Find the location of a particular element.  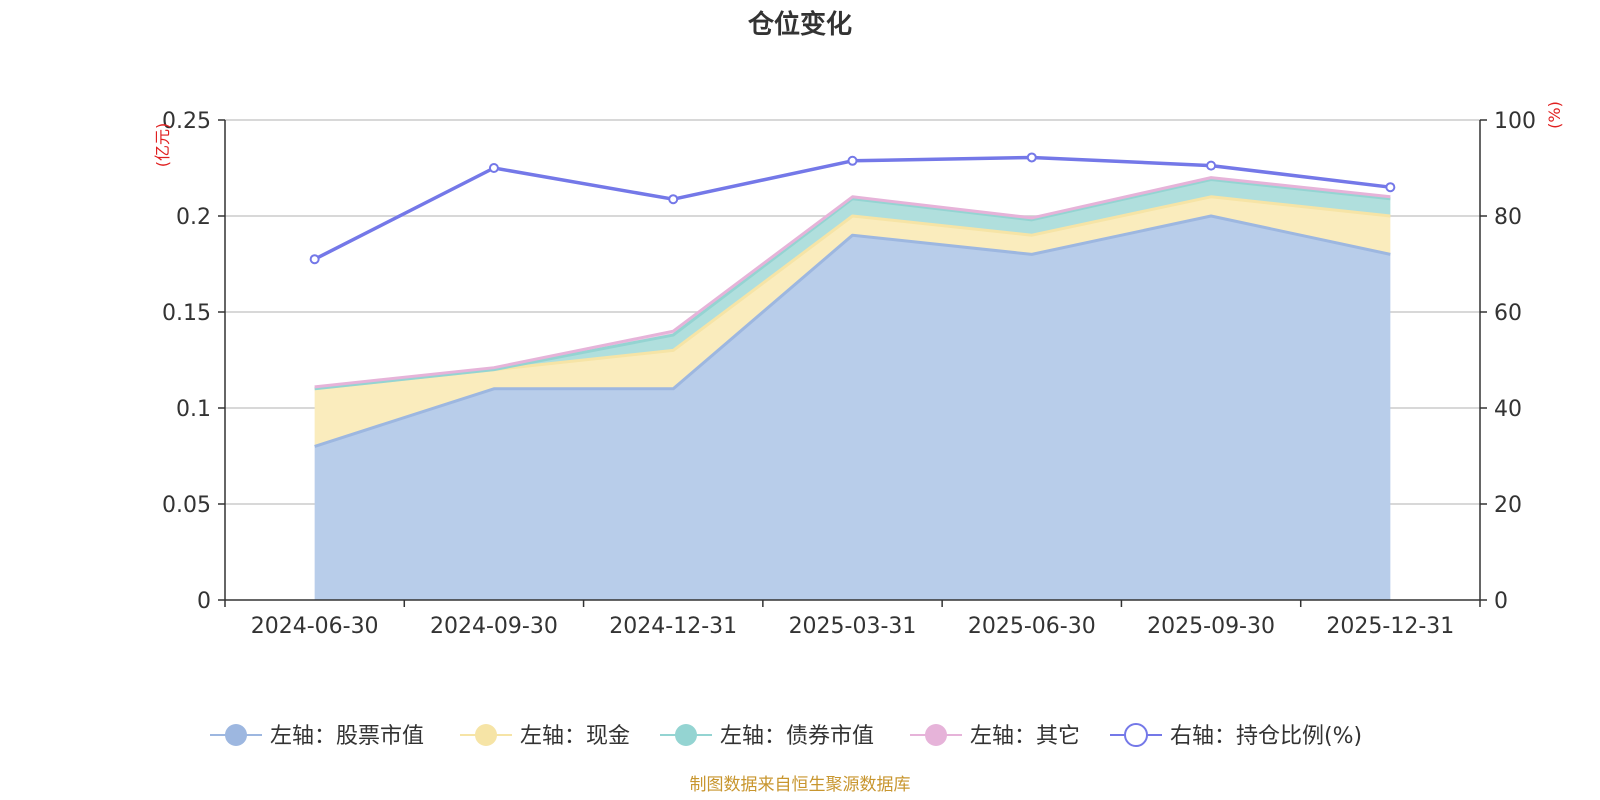

legend-label: 右轴：持仓比例(%) is located at coordinates (1266, 736).